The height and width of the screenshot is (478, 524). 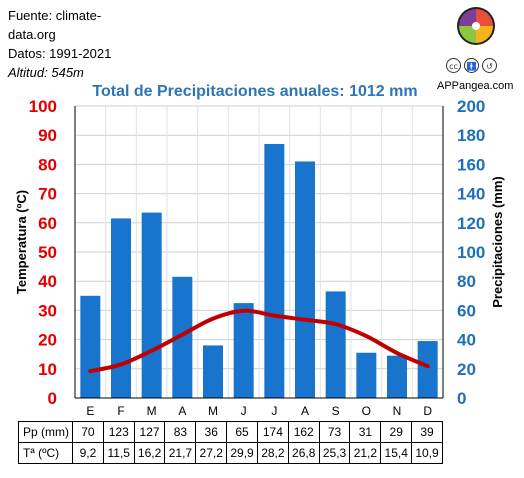 I want to click on left-axis-label: Temperatura (ºC), so click(x=21, y=242).